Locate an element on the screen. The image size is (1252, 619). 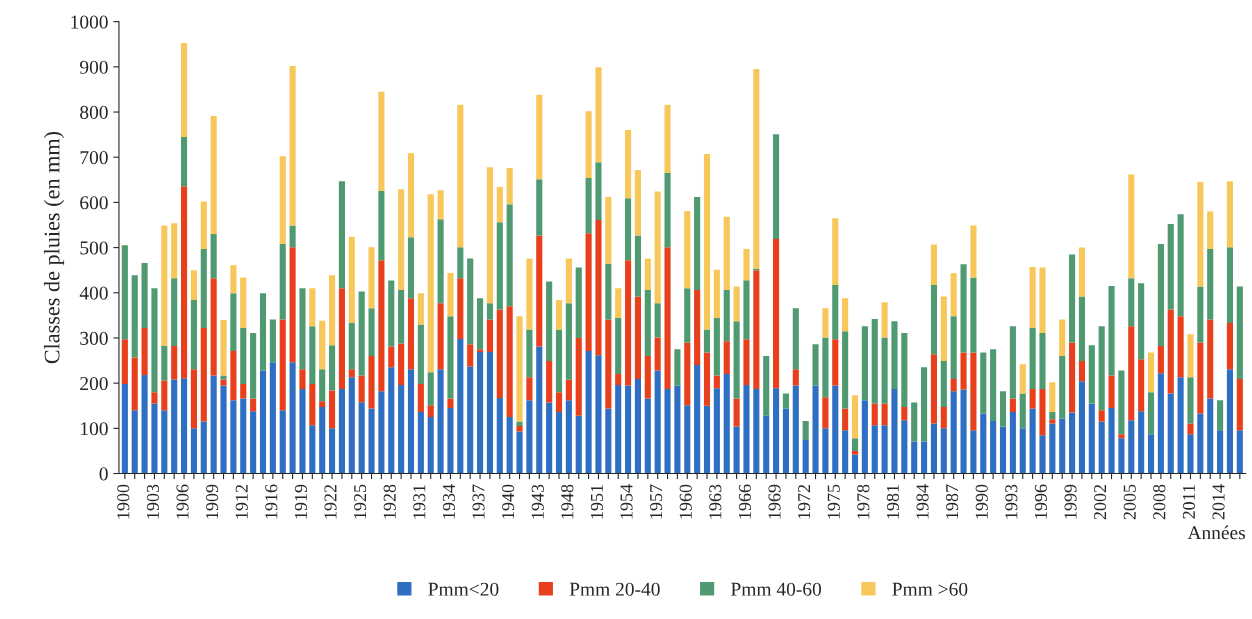
y-tick-label: 300 is located at coordinates (94, 338).